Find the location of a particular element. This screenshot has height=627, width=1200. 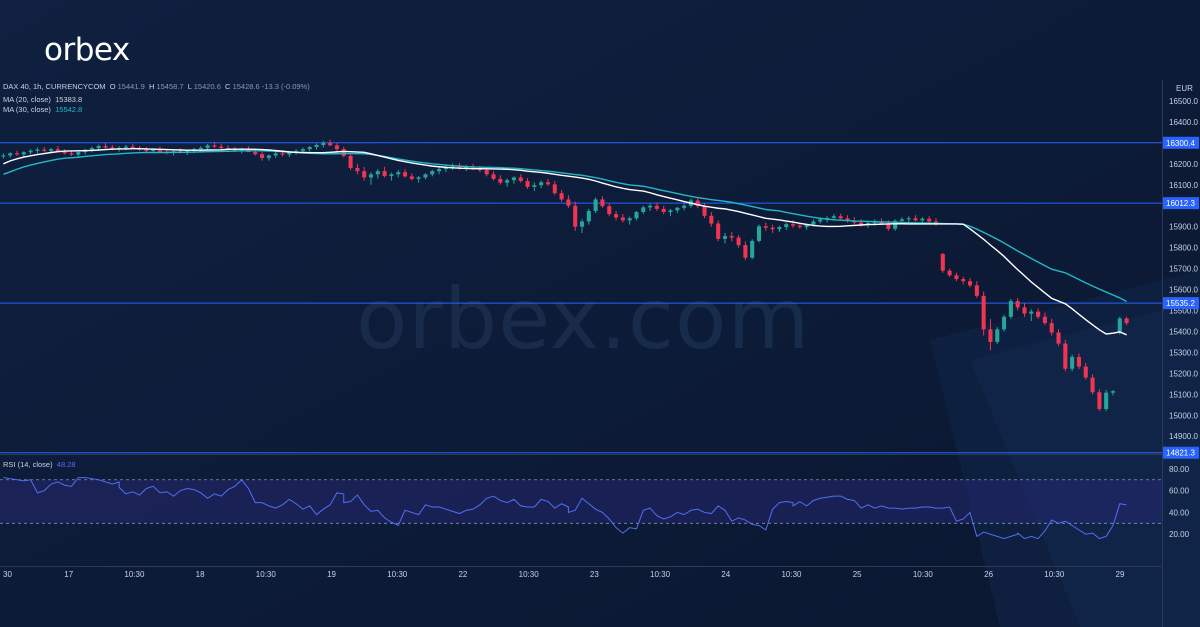

time-tick-label: 24 is located at coordinates (725, 574).